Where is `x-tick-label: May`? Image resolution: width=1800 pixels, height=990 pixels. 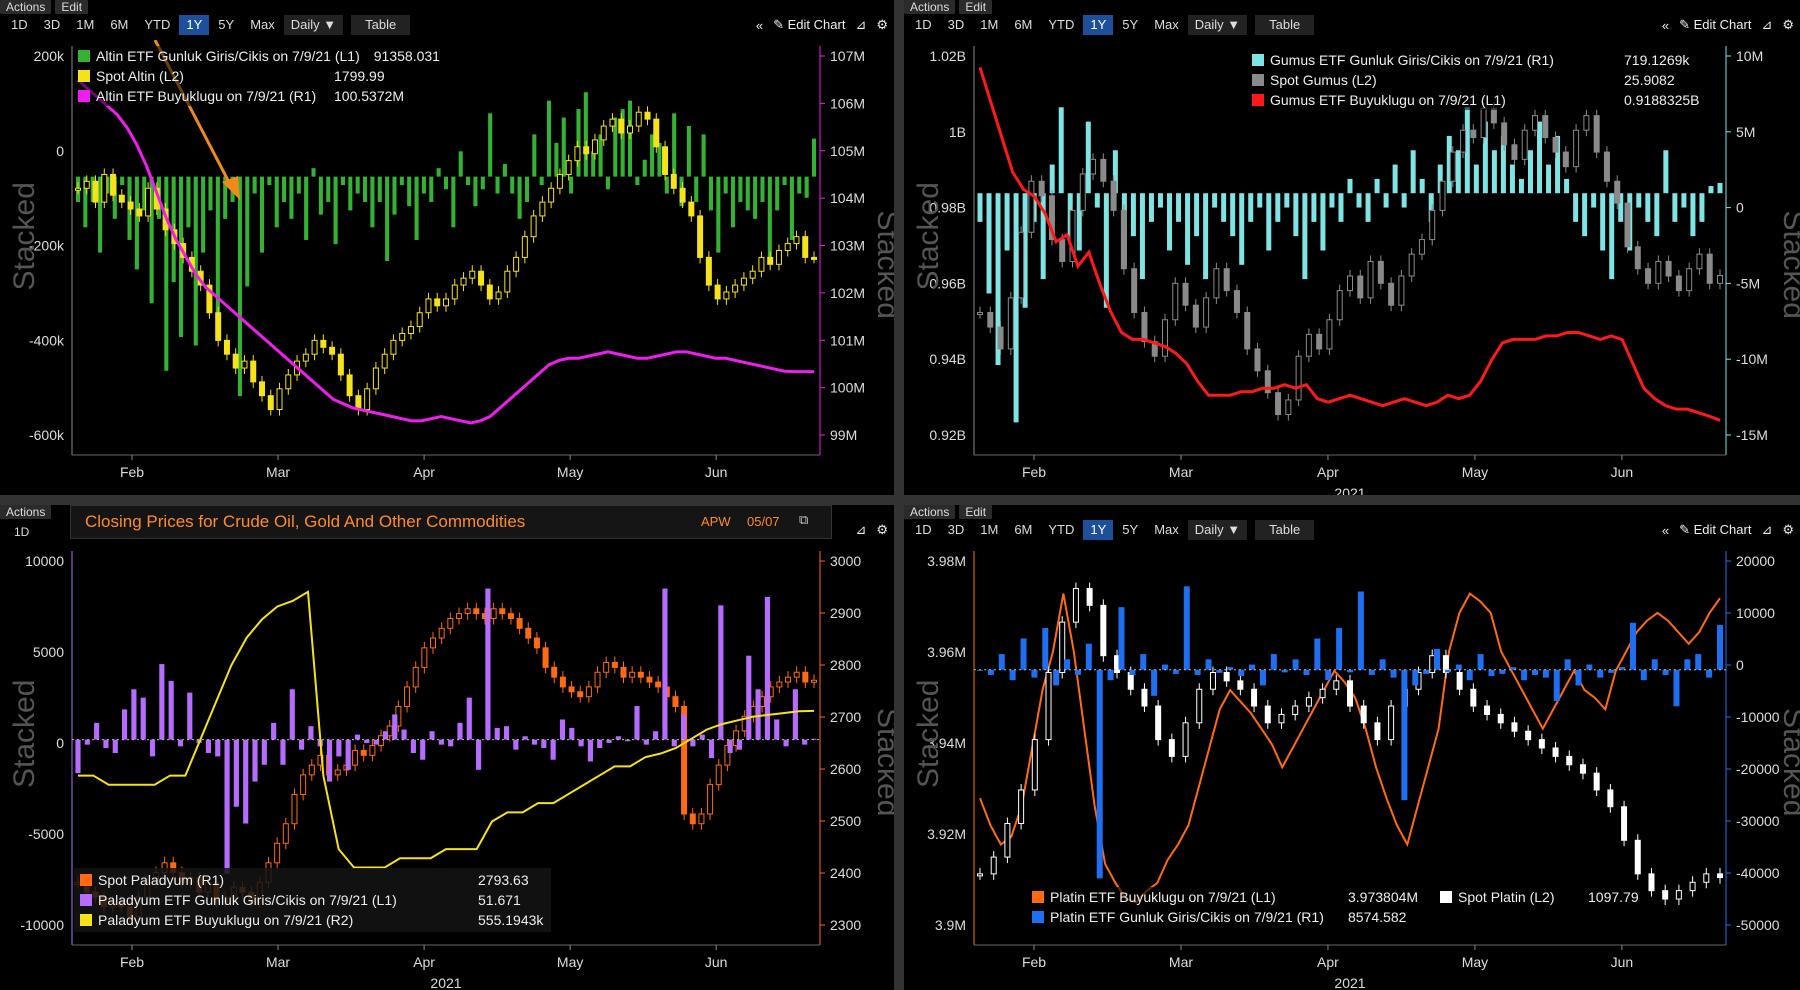
x-tick-label: May is located at coordinates (570, 962).